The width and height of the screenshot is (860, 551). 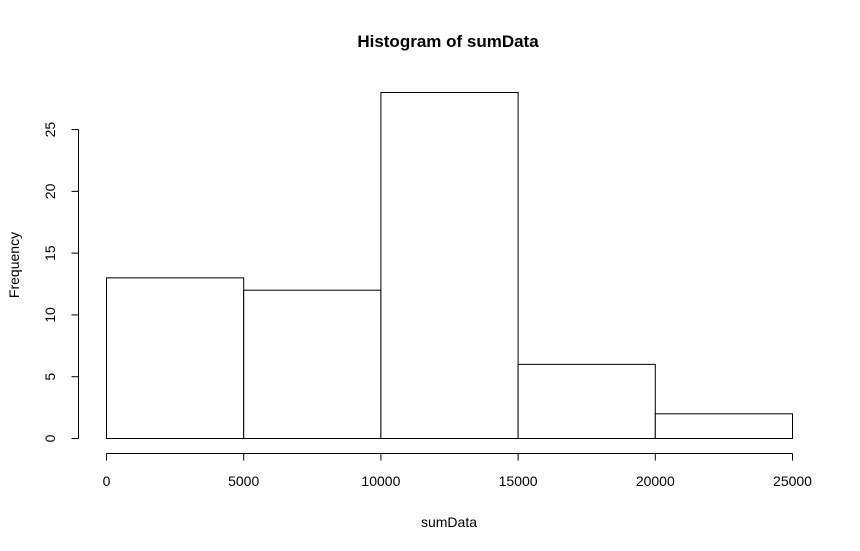 I want to click on x-tick-label: 0, so click(x=107, y=481).